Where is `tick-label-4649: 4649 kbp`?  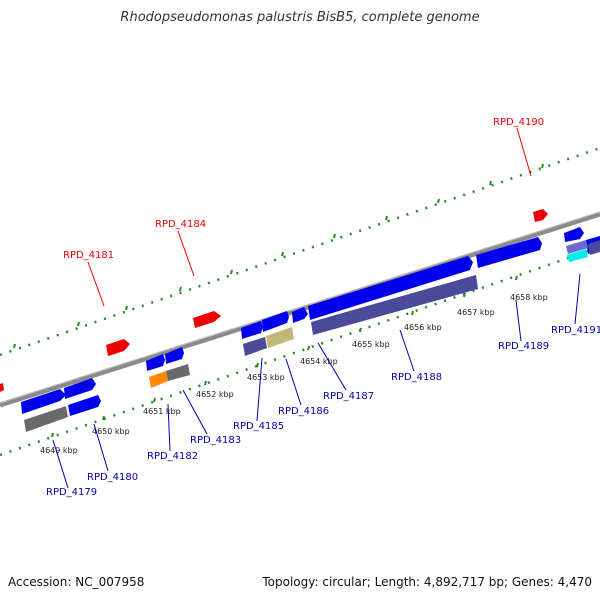 tick-label-4649: 4649 kbp is located at coordinates (59, 450).